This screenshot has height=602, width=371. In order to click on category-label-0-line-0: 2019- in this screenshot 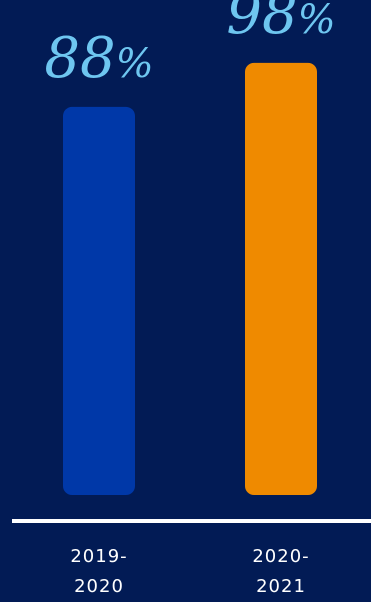, I will do `click(98, 556)`.